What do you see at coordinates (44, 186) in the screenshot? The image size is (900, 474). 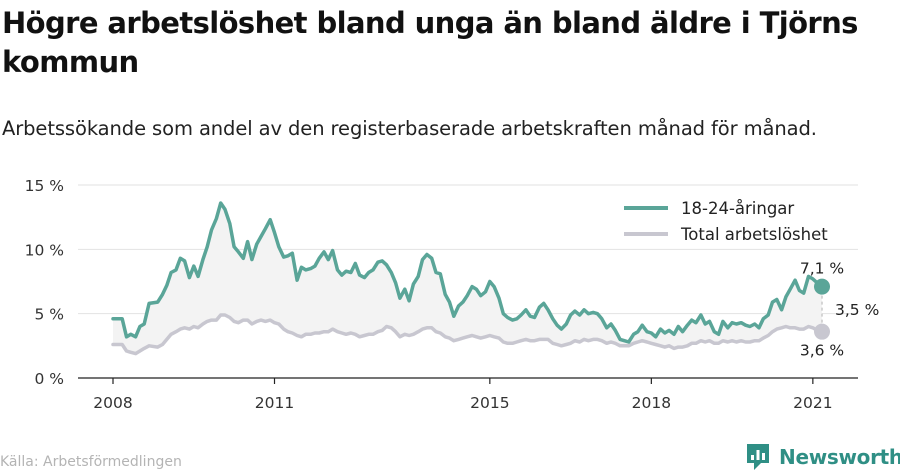 I see `y-tick-label-15: 15 %` at bounding box center [44, 186].